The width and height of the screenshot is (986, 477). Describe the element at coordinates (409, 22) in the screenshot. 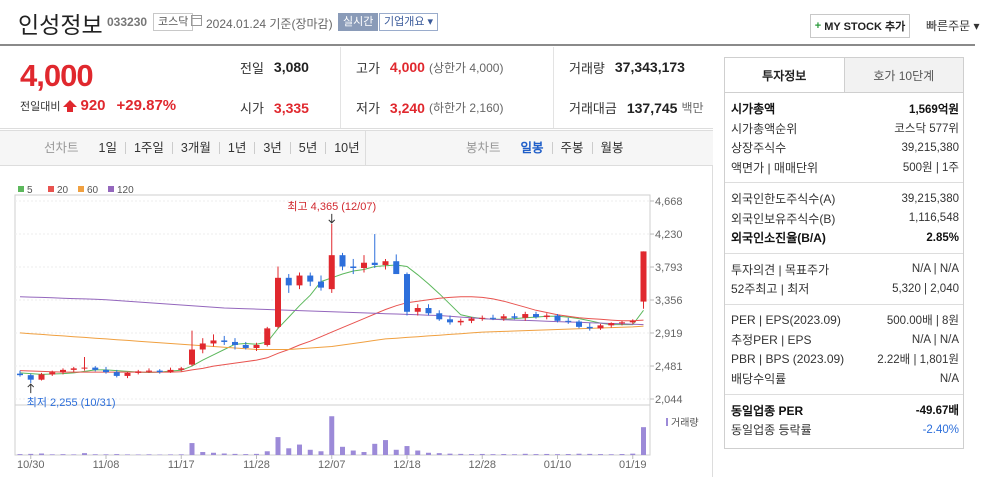

I see `overview-button: 기업개요 ▾` at that location.